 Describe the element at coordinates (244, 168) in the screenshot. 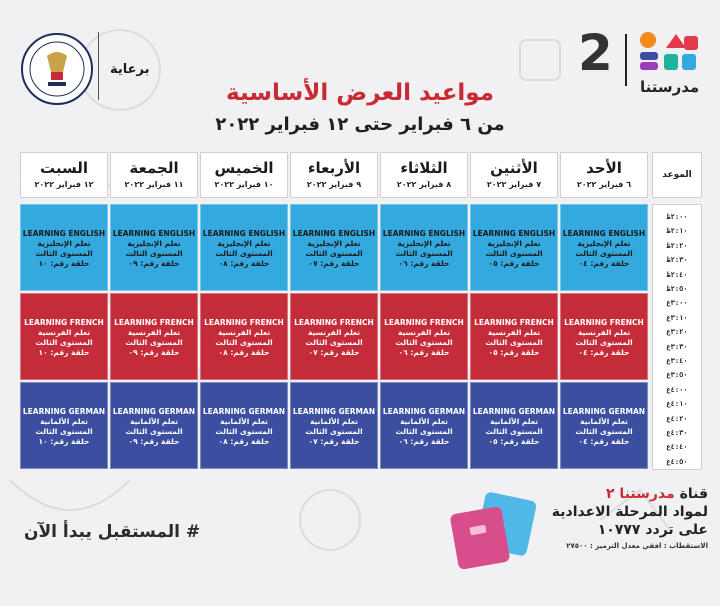

I see `day-name: الخميس` at that location.